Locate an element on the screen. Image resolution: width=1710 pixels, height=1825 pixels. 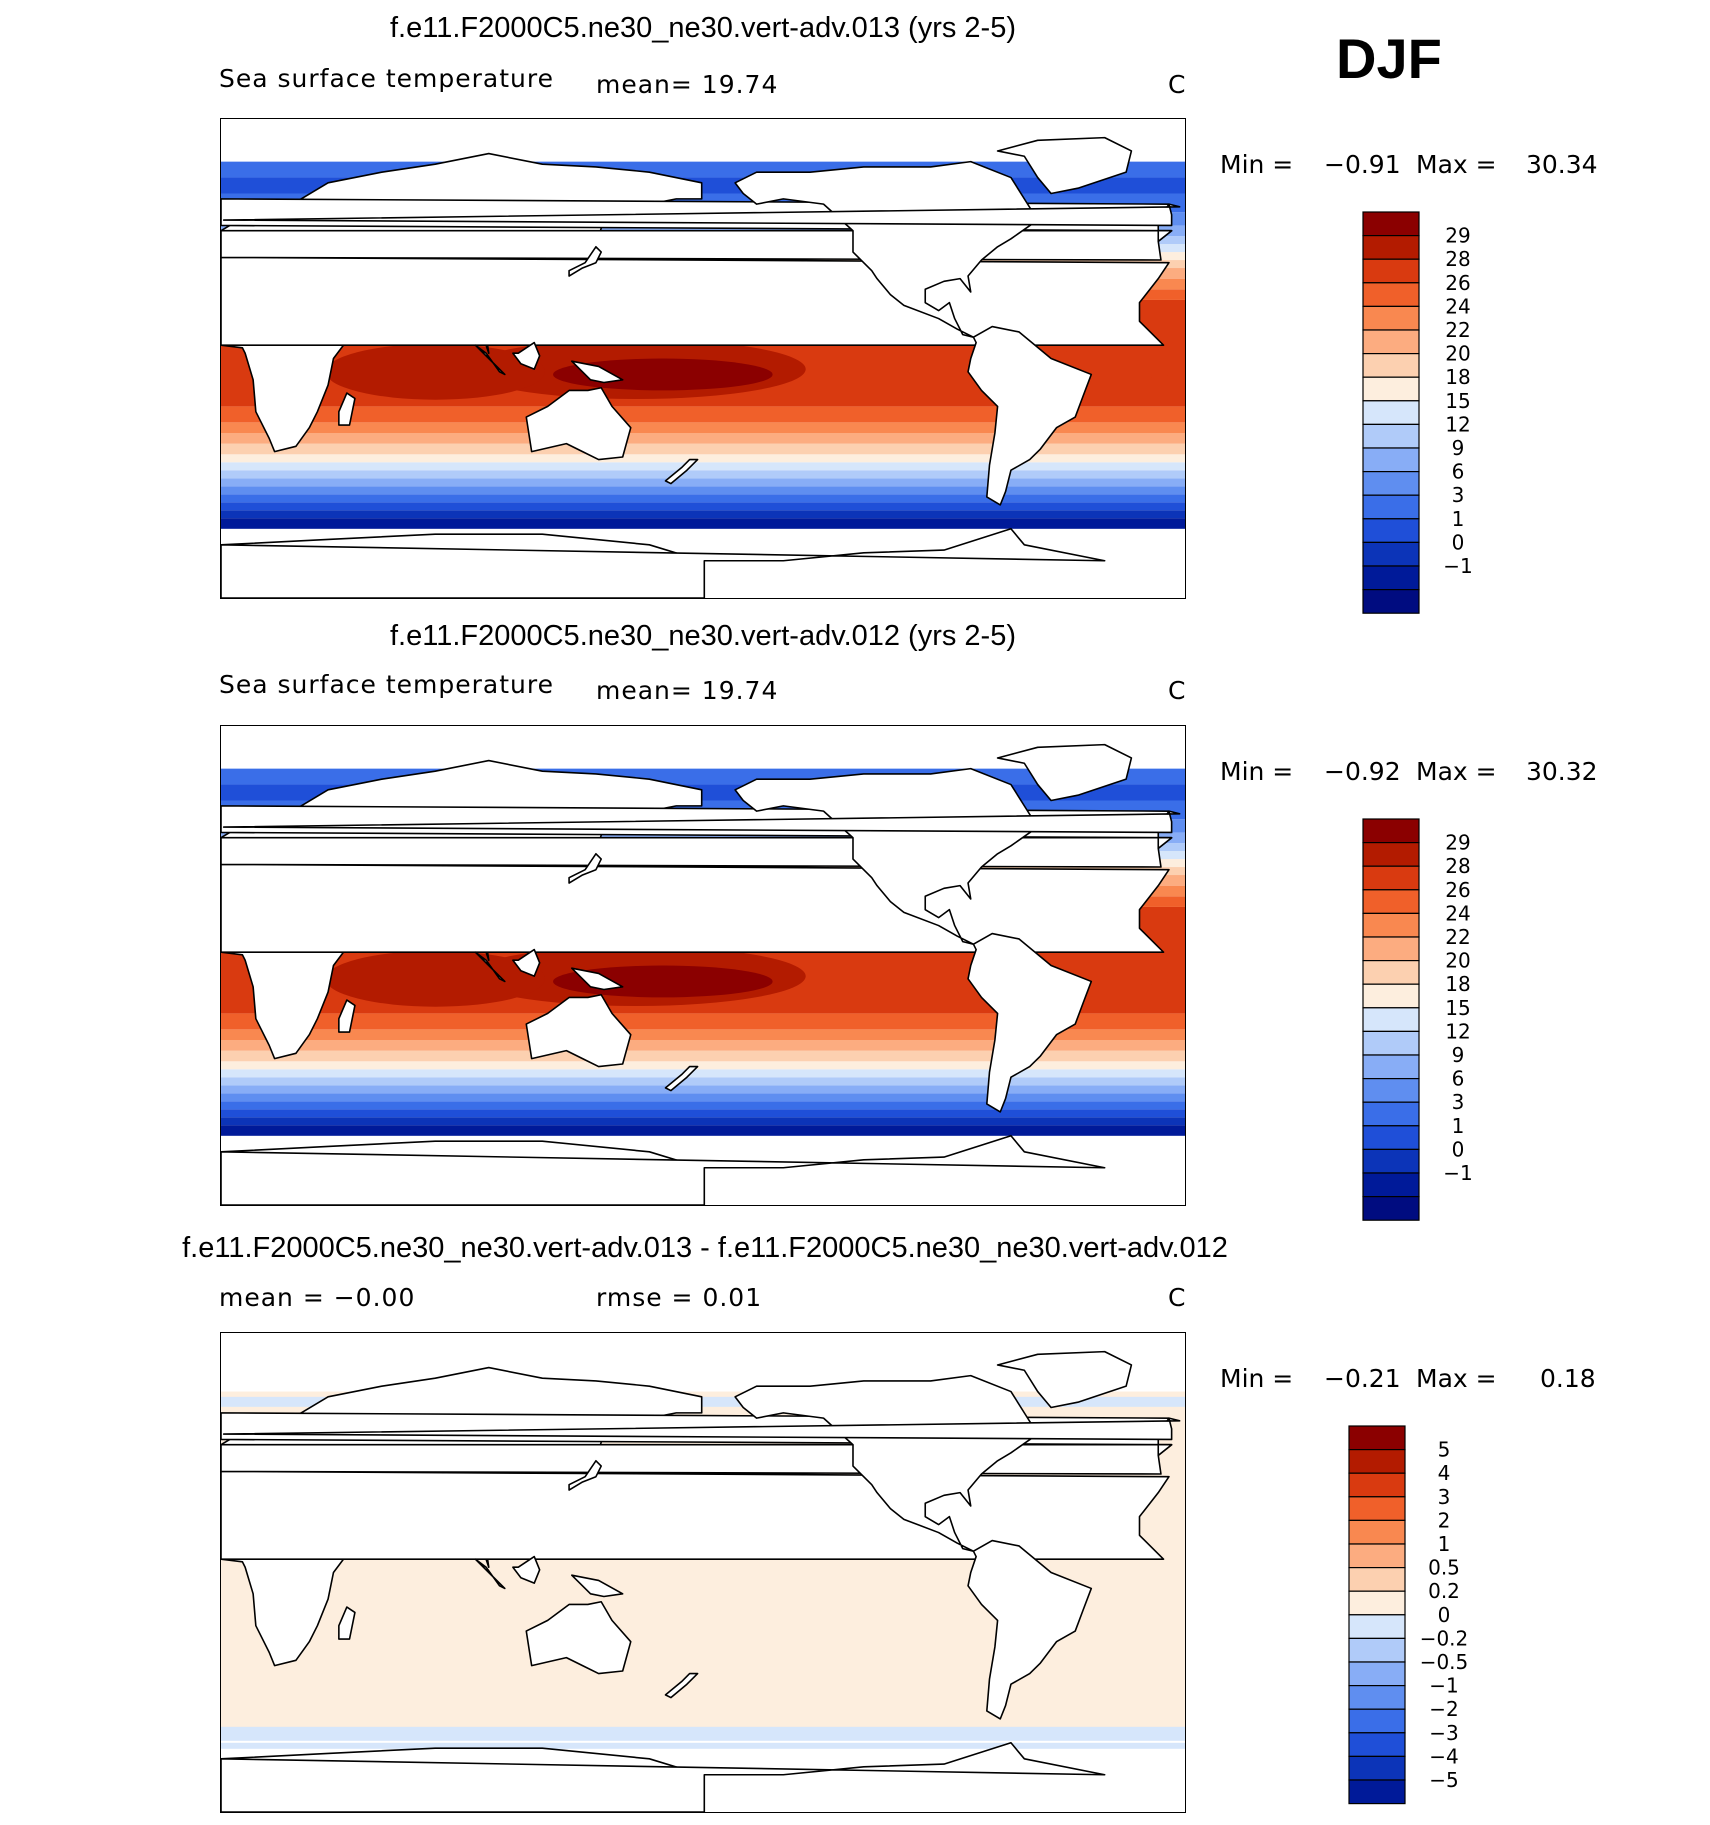
max-value: 30.34 is located at coordinates (1562, 164).